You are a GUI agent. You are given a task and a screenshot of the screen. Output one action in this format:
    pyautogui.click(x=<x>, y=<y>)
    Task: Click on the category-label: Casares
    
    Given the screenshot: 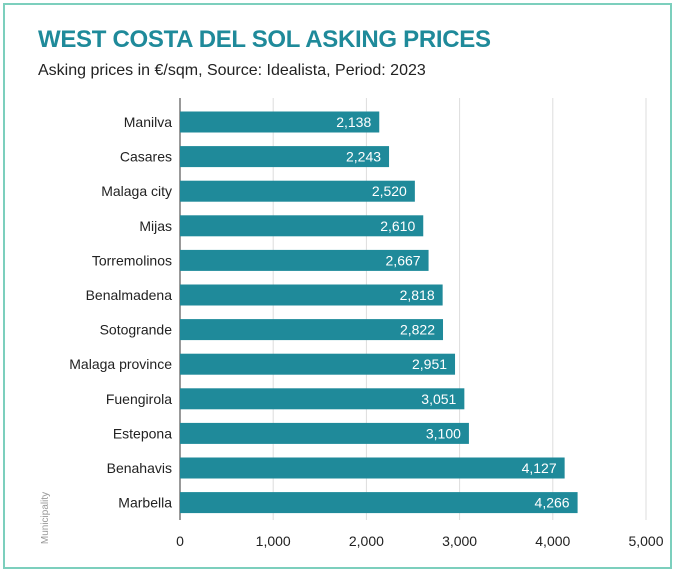 What is the action you would take?
    pyautogui.click(x=146, y=157)
    